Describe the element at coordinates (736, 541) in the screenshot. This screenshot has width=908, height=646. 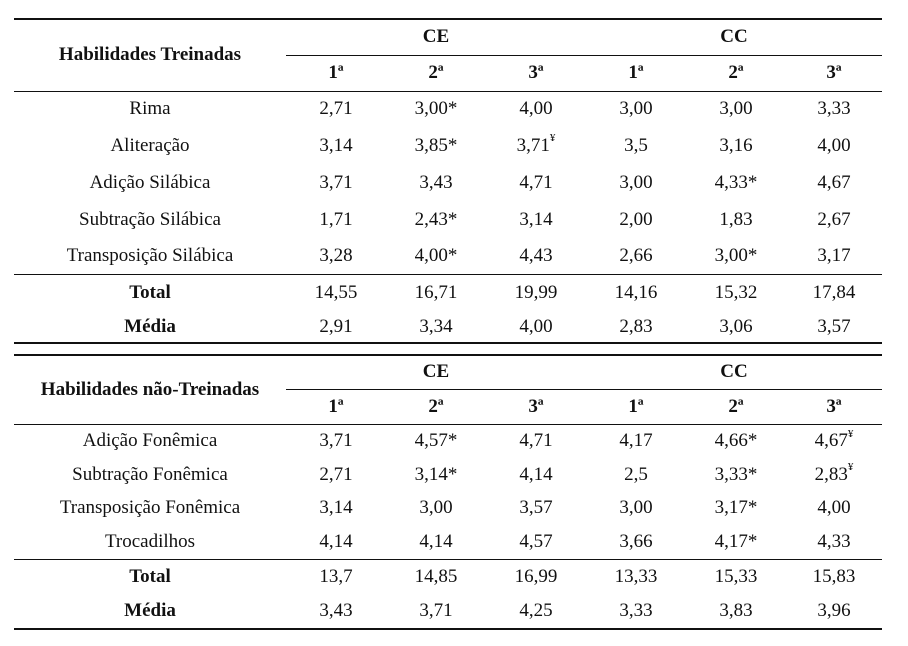
I see `cell: 4,17*` at that location.